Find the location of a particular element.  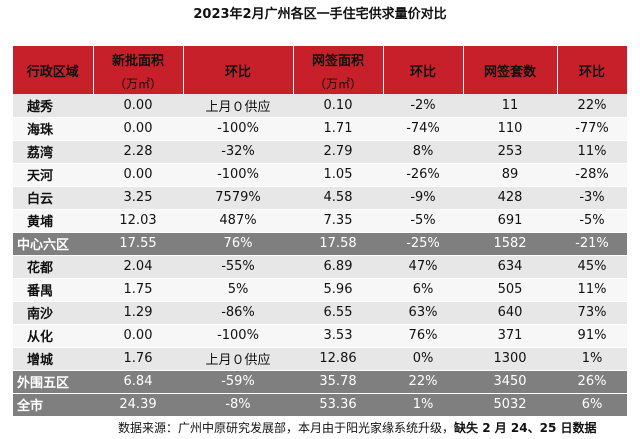

source-text: 数据来源：广州中原研究发展部，本月由于阳光家缘系统升级， is located at coordinates (286, 428).